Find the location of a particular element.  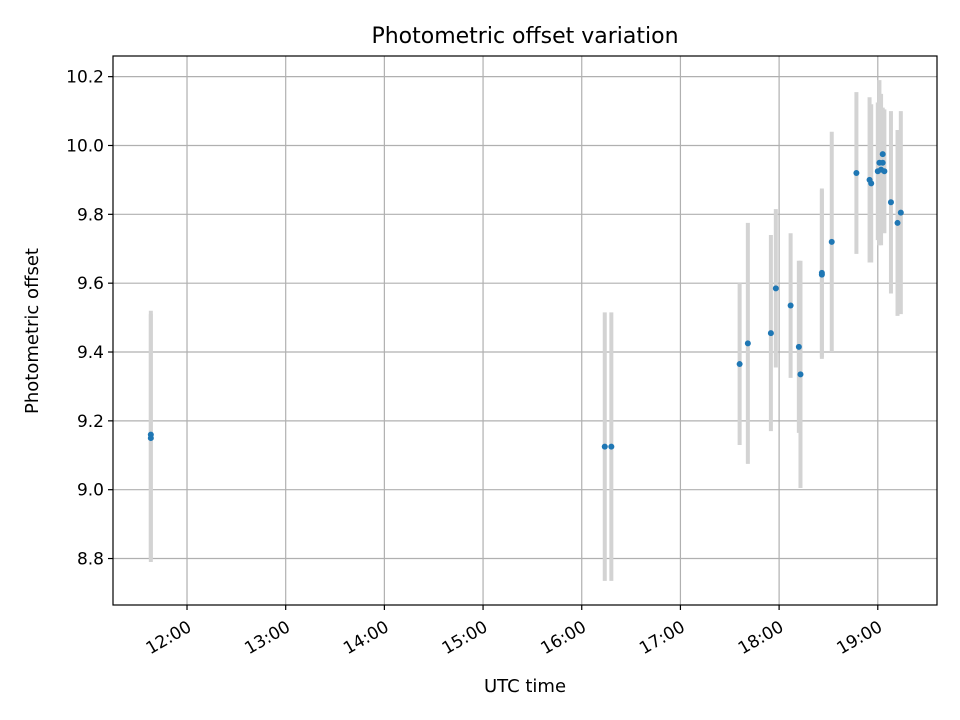

y-tick-label: 8.8 is located at coordinates (90, 560).